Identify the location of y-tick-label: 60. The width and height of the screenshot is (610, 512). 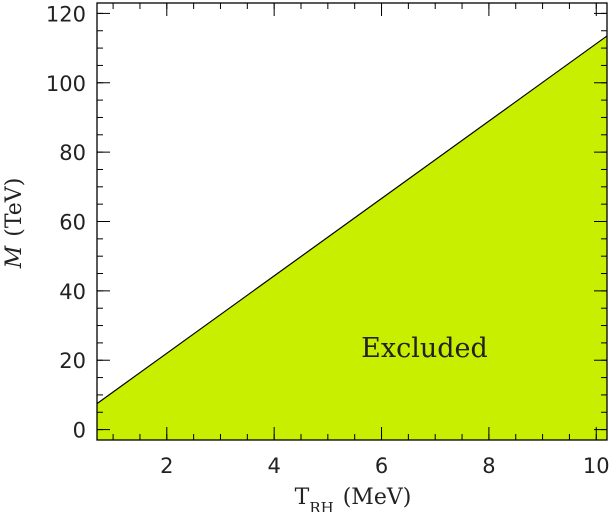
(72, 223).